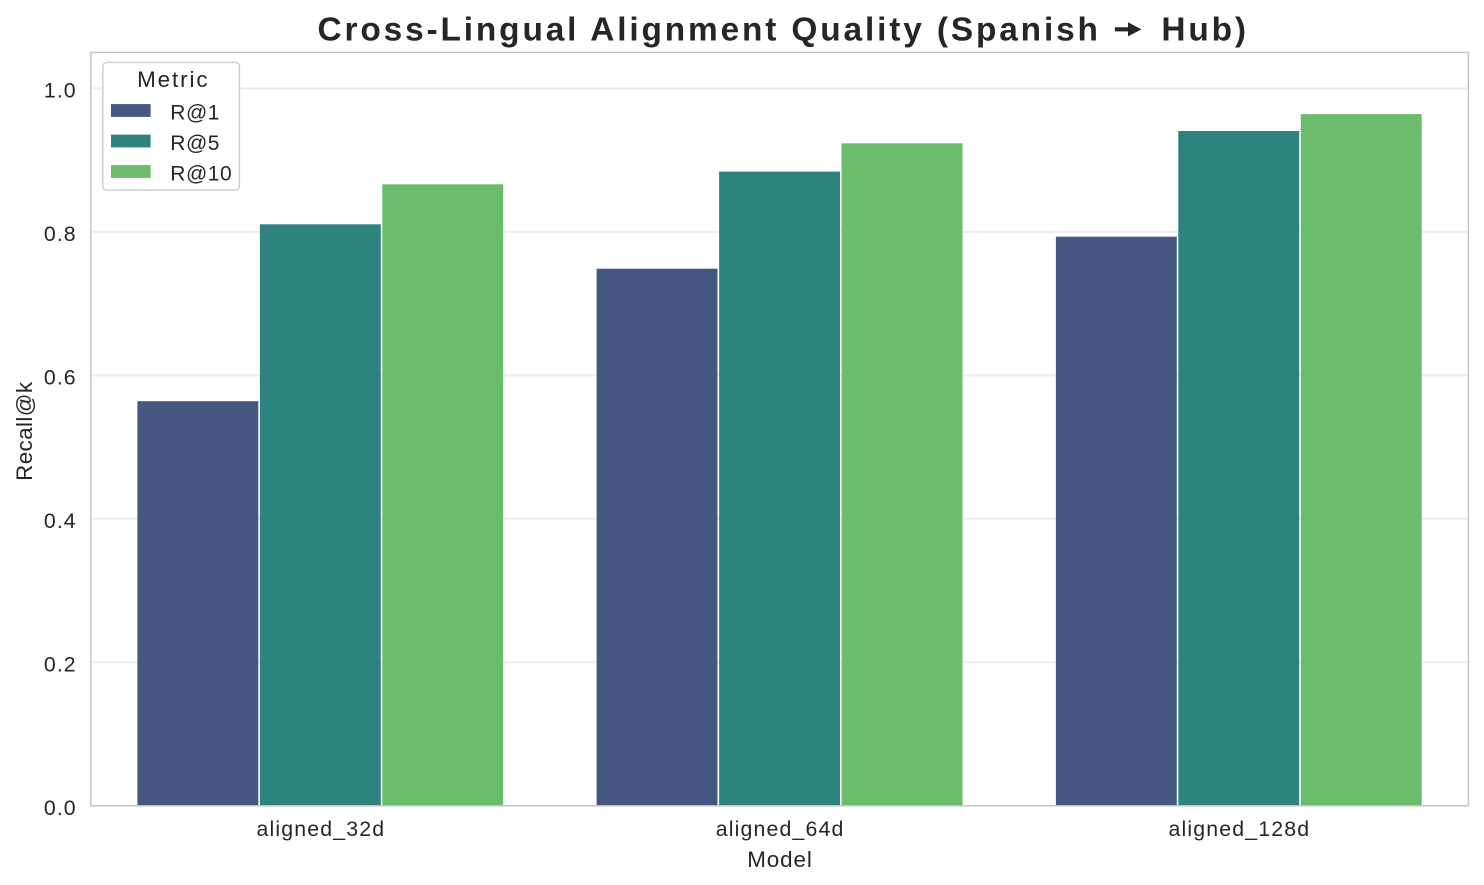 Image resolution: width=1484 pixels, height=885 pixels. What do you see at coordinates (60, 378) in the screenshot?
I see `svg-text: 0.6` at bounding box center [60, 378].